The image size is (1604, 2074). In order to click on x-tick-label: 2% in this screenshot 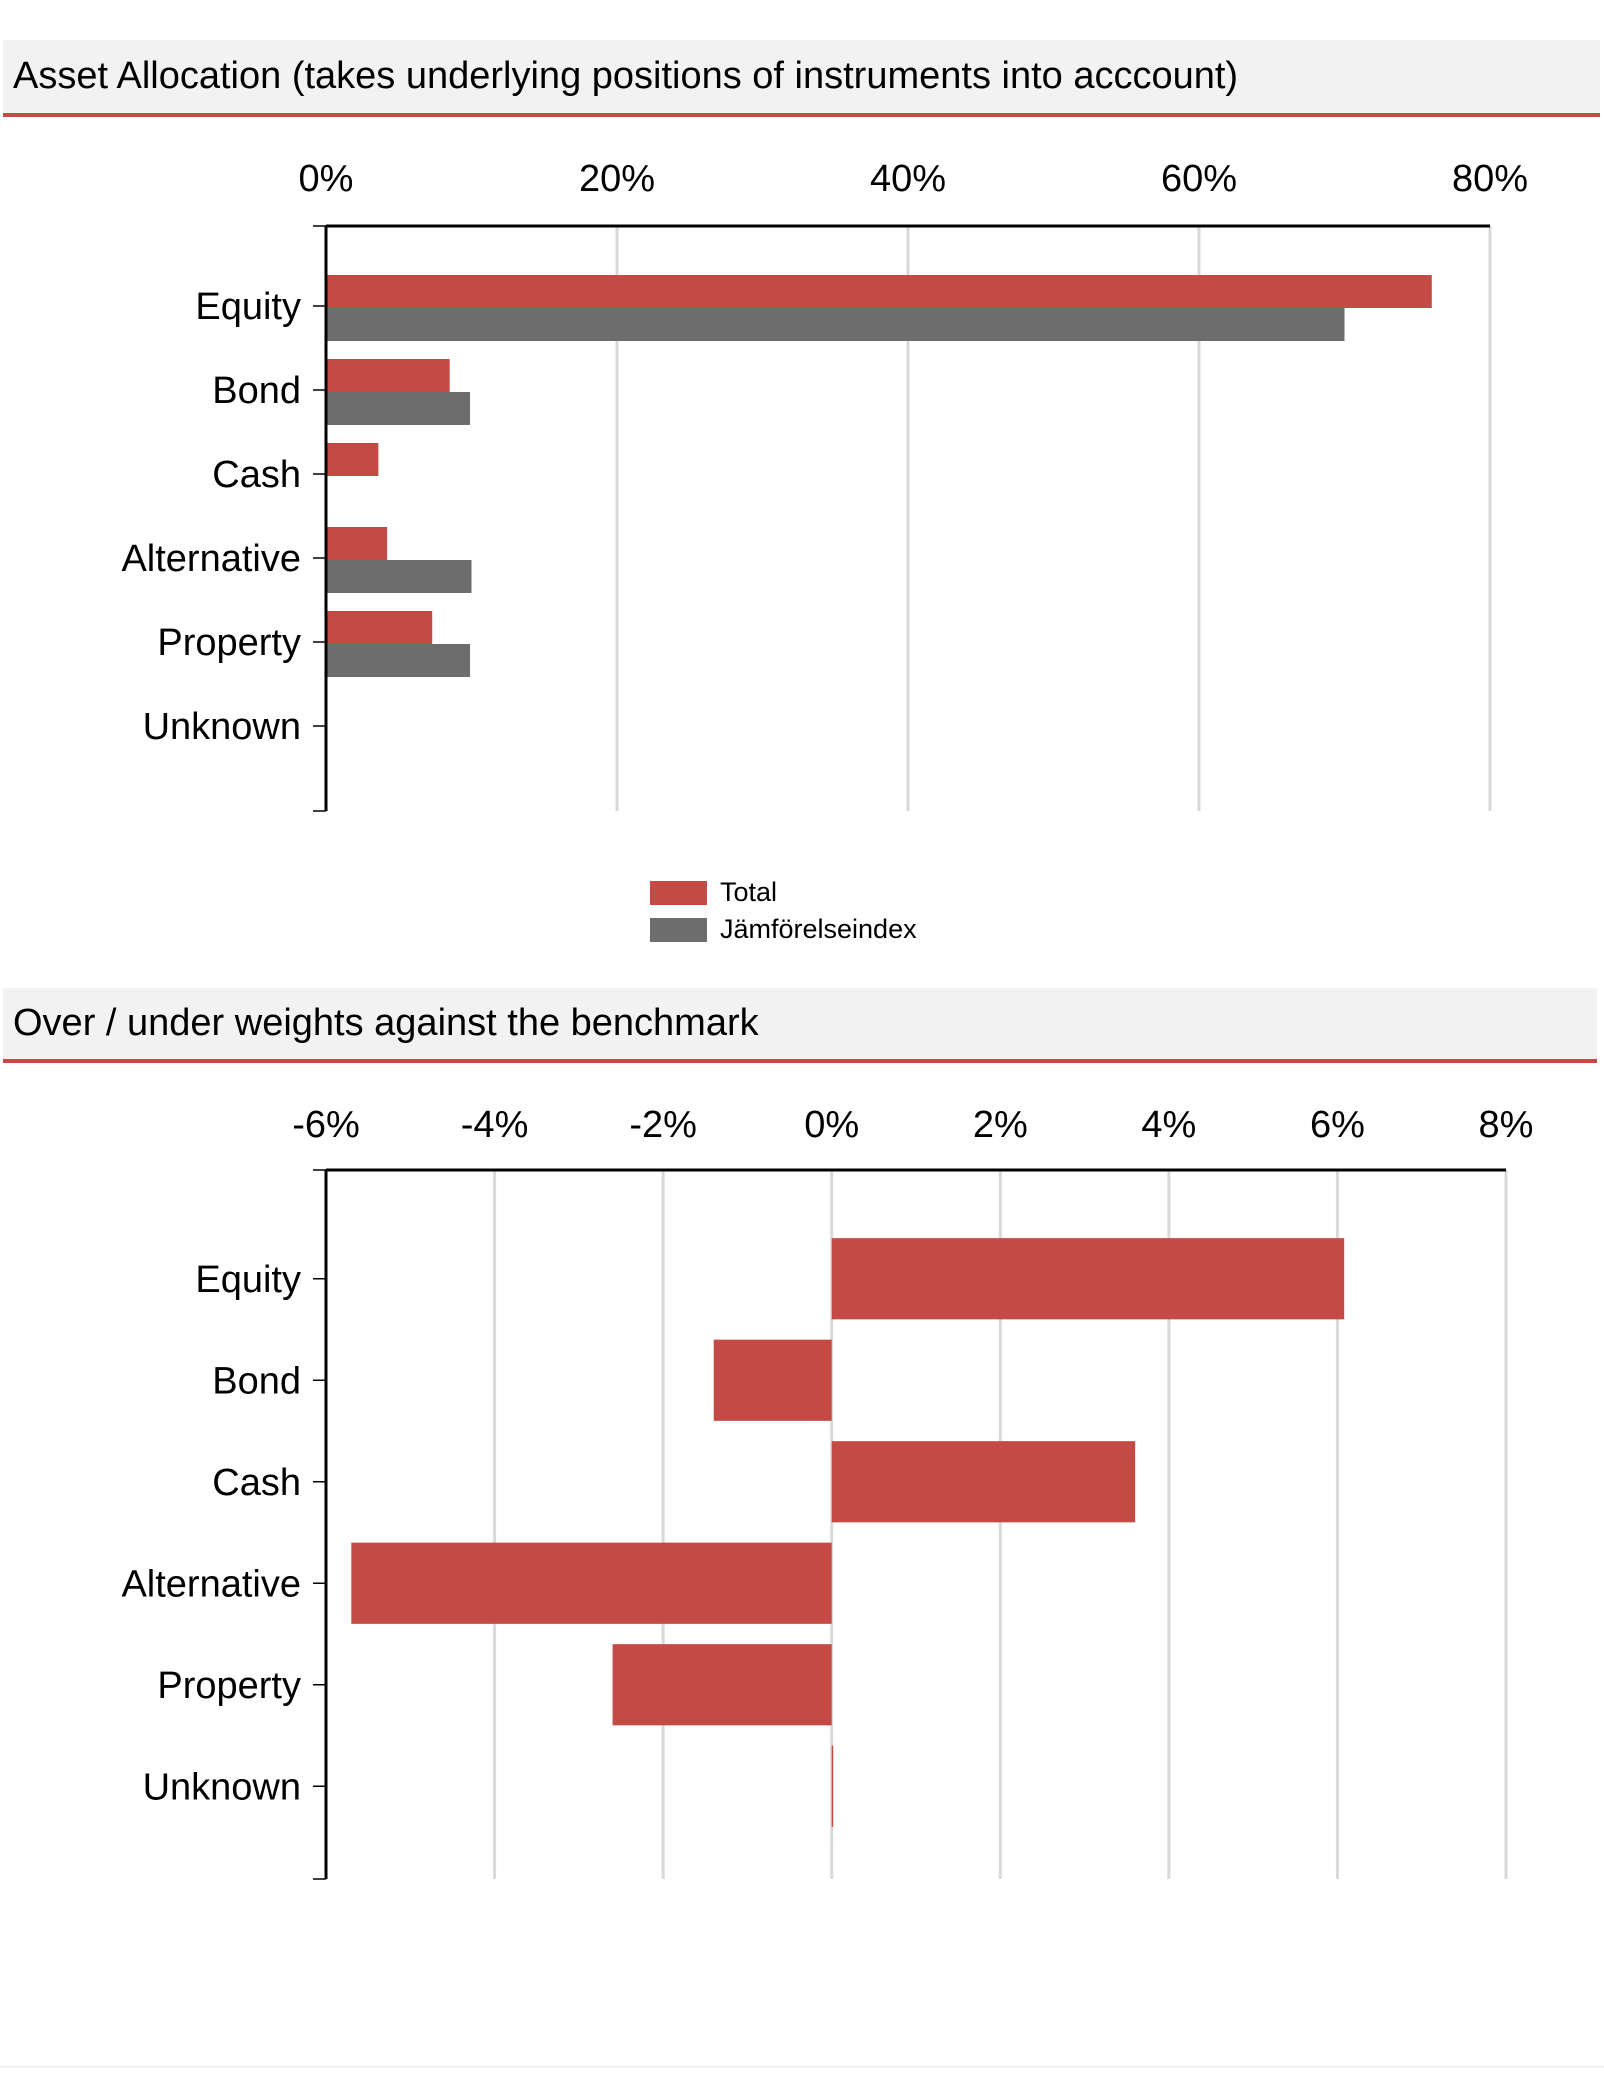, I will do `click(1000, 1125)`.